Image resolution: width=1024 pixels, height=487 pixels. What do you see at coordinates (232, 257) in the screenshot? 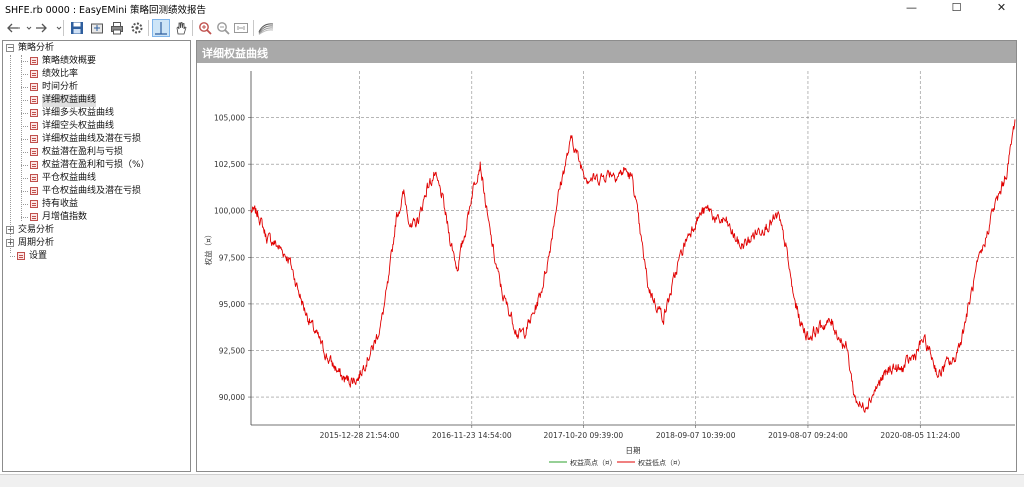
I see `y-tick-label: 97,500` at bounding box center [232, 257].